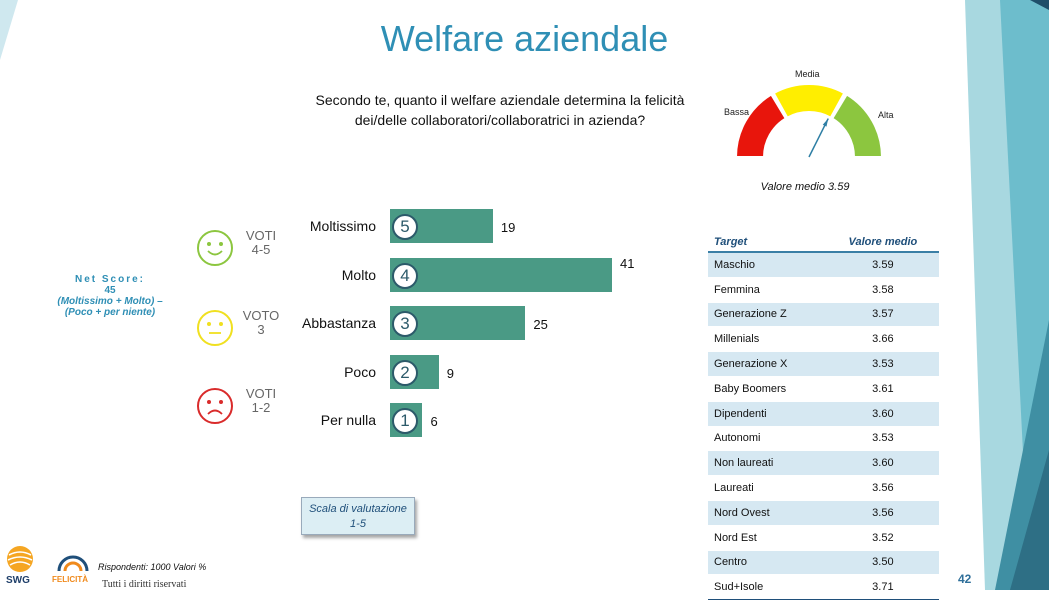  Describe the element at coordinates (339, 323) in the screenshot. I see `category-label: Abbastanza` at that location.